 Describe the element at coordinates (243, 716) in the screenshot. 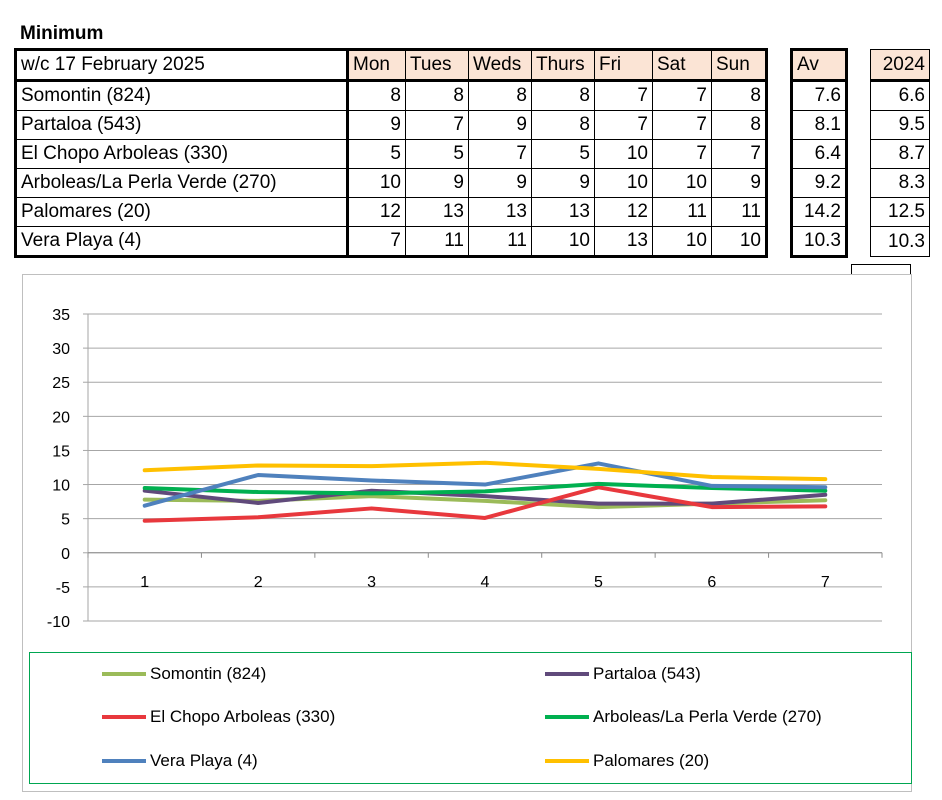

I see `legend-label: El Chopo Arboleas (330)` at that location.